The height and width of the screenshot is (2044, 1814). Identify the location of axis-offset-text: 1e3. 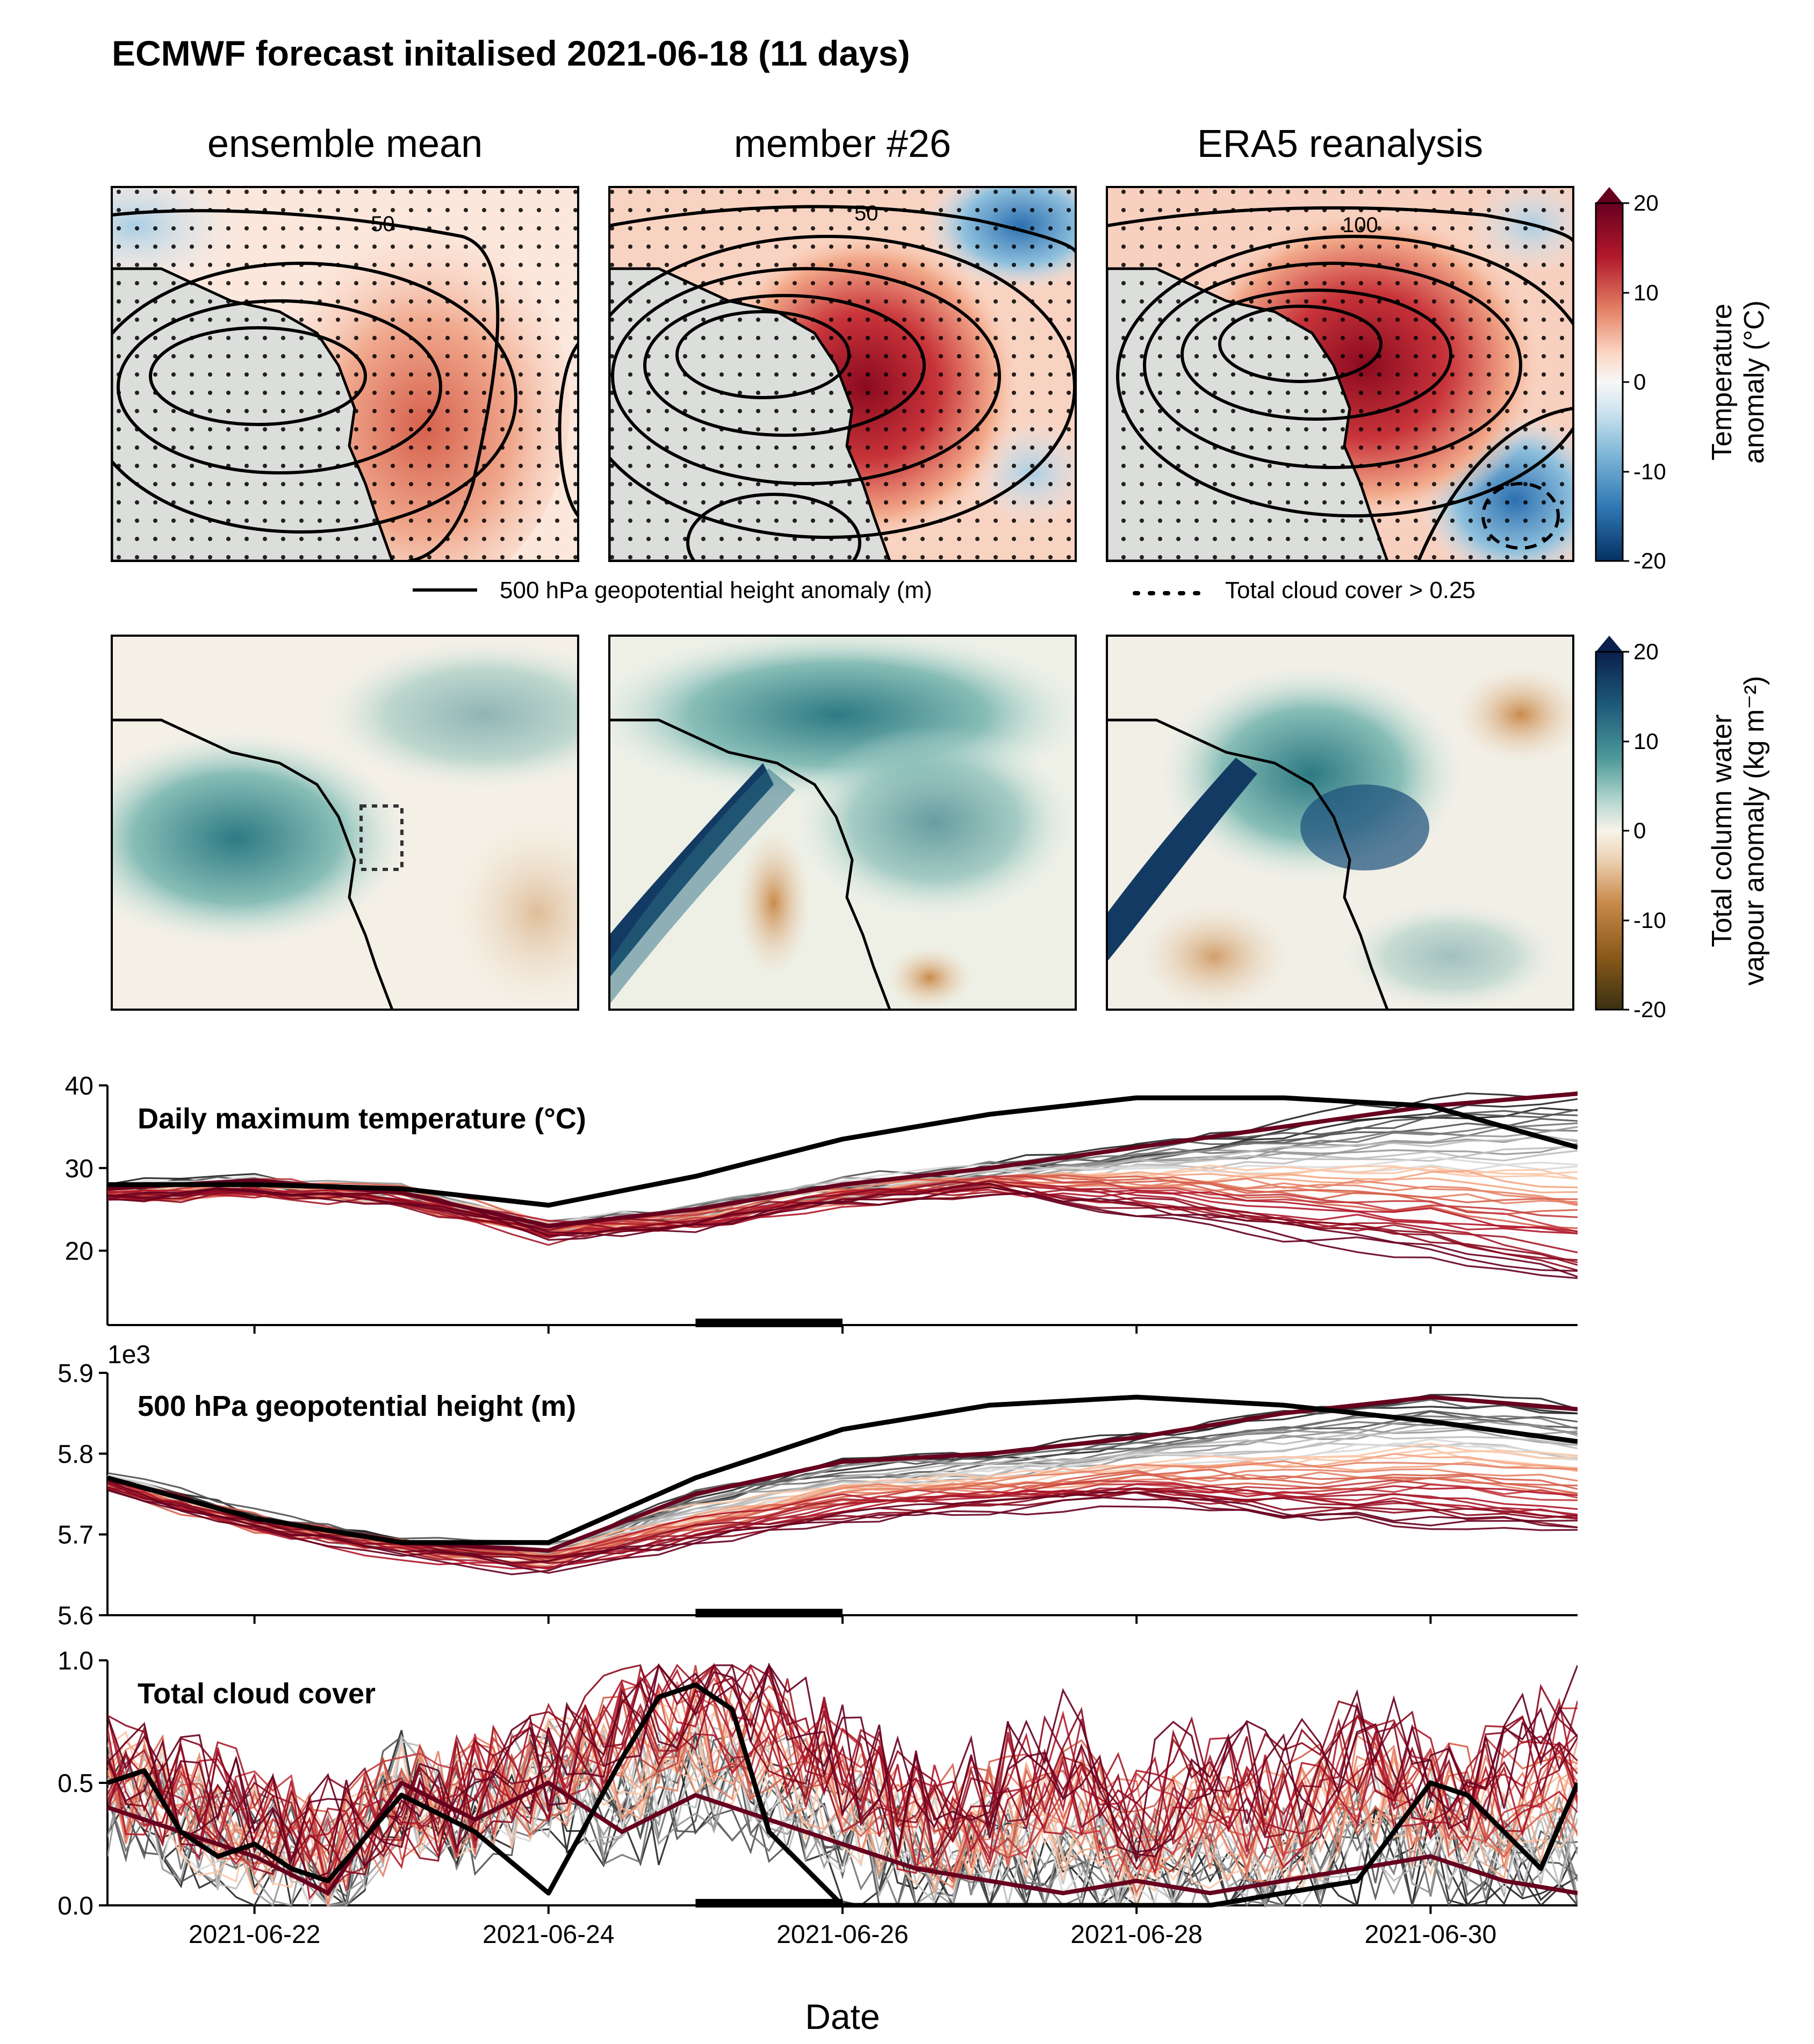
(129, 1355).